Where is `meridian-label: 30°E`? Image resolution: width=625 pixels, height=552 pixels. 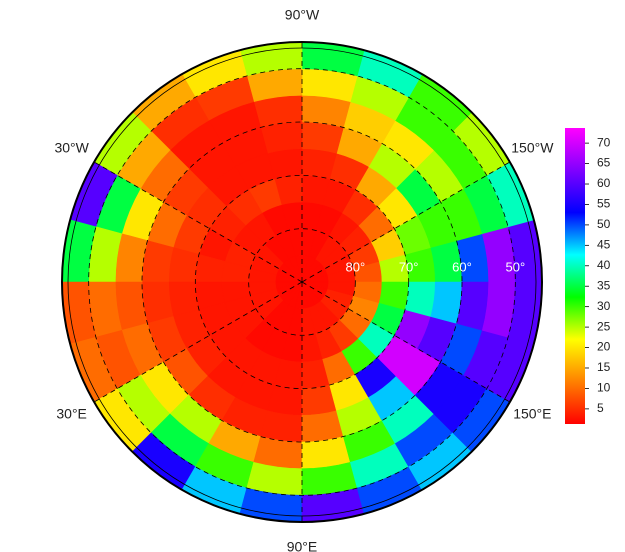 meridian-label: 30°E is located at coordinates (71, 414).